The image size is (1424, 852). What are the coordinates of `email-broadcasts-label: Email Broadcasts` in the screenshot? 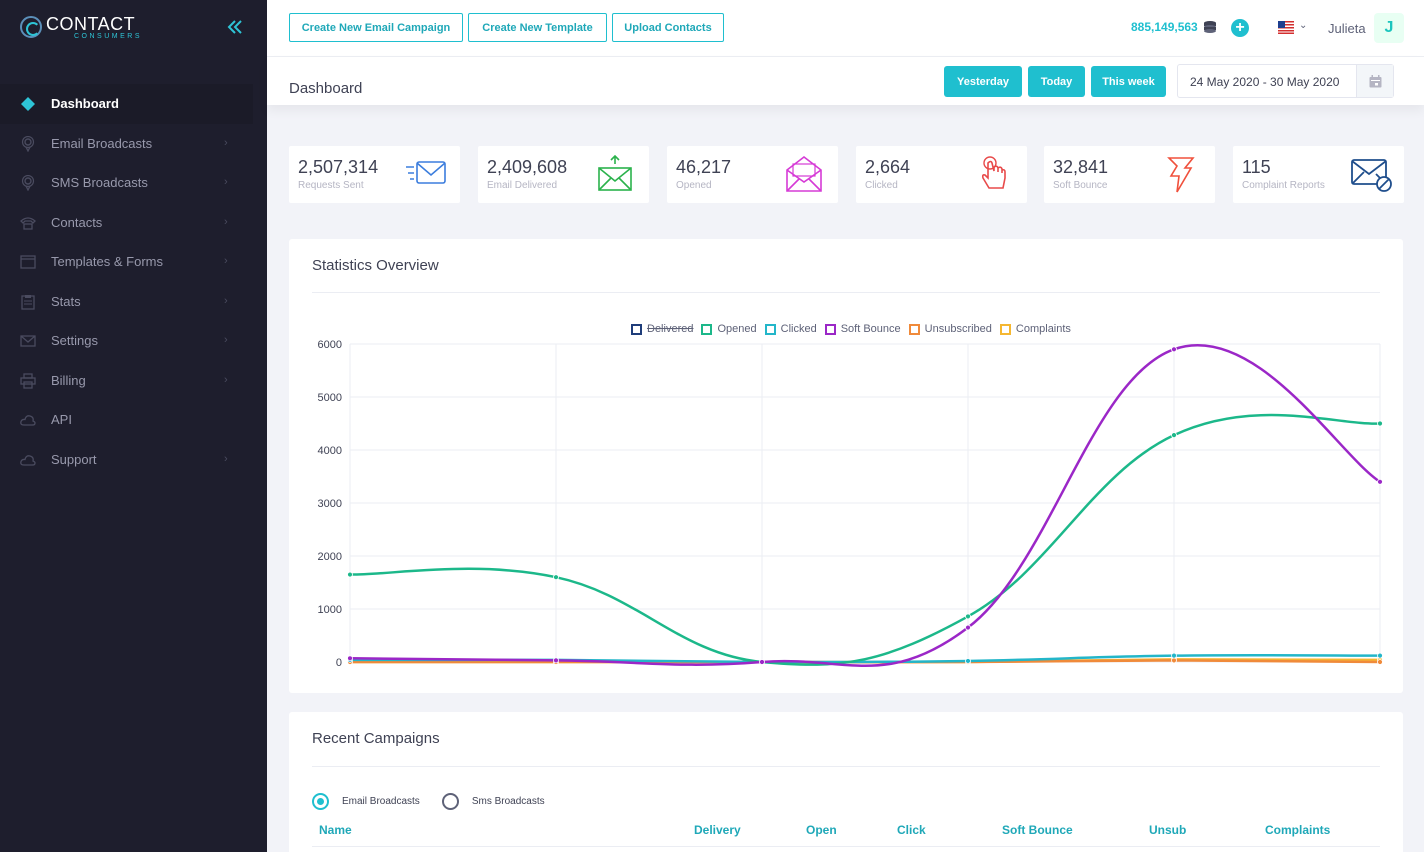 It's located at (381, 801).